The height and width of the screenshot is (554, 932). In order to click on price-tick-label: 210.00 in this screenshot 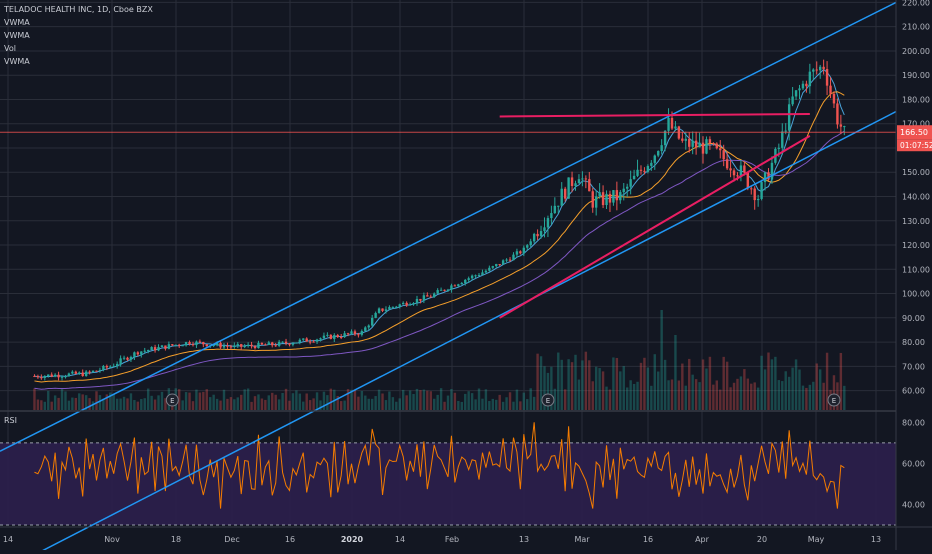, I will do `click(916, 27)`.